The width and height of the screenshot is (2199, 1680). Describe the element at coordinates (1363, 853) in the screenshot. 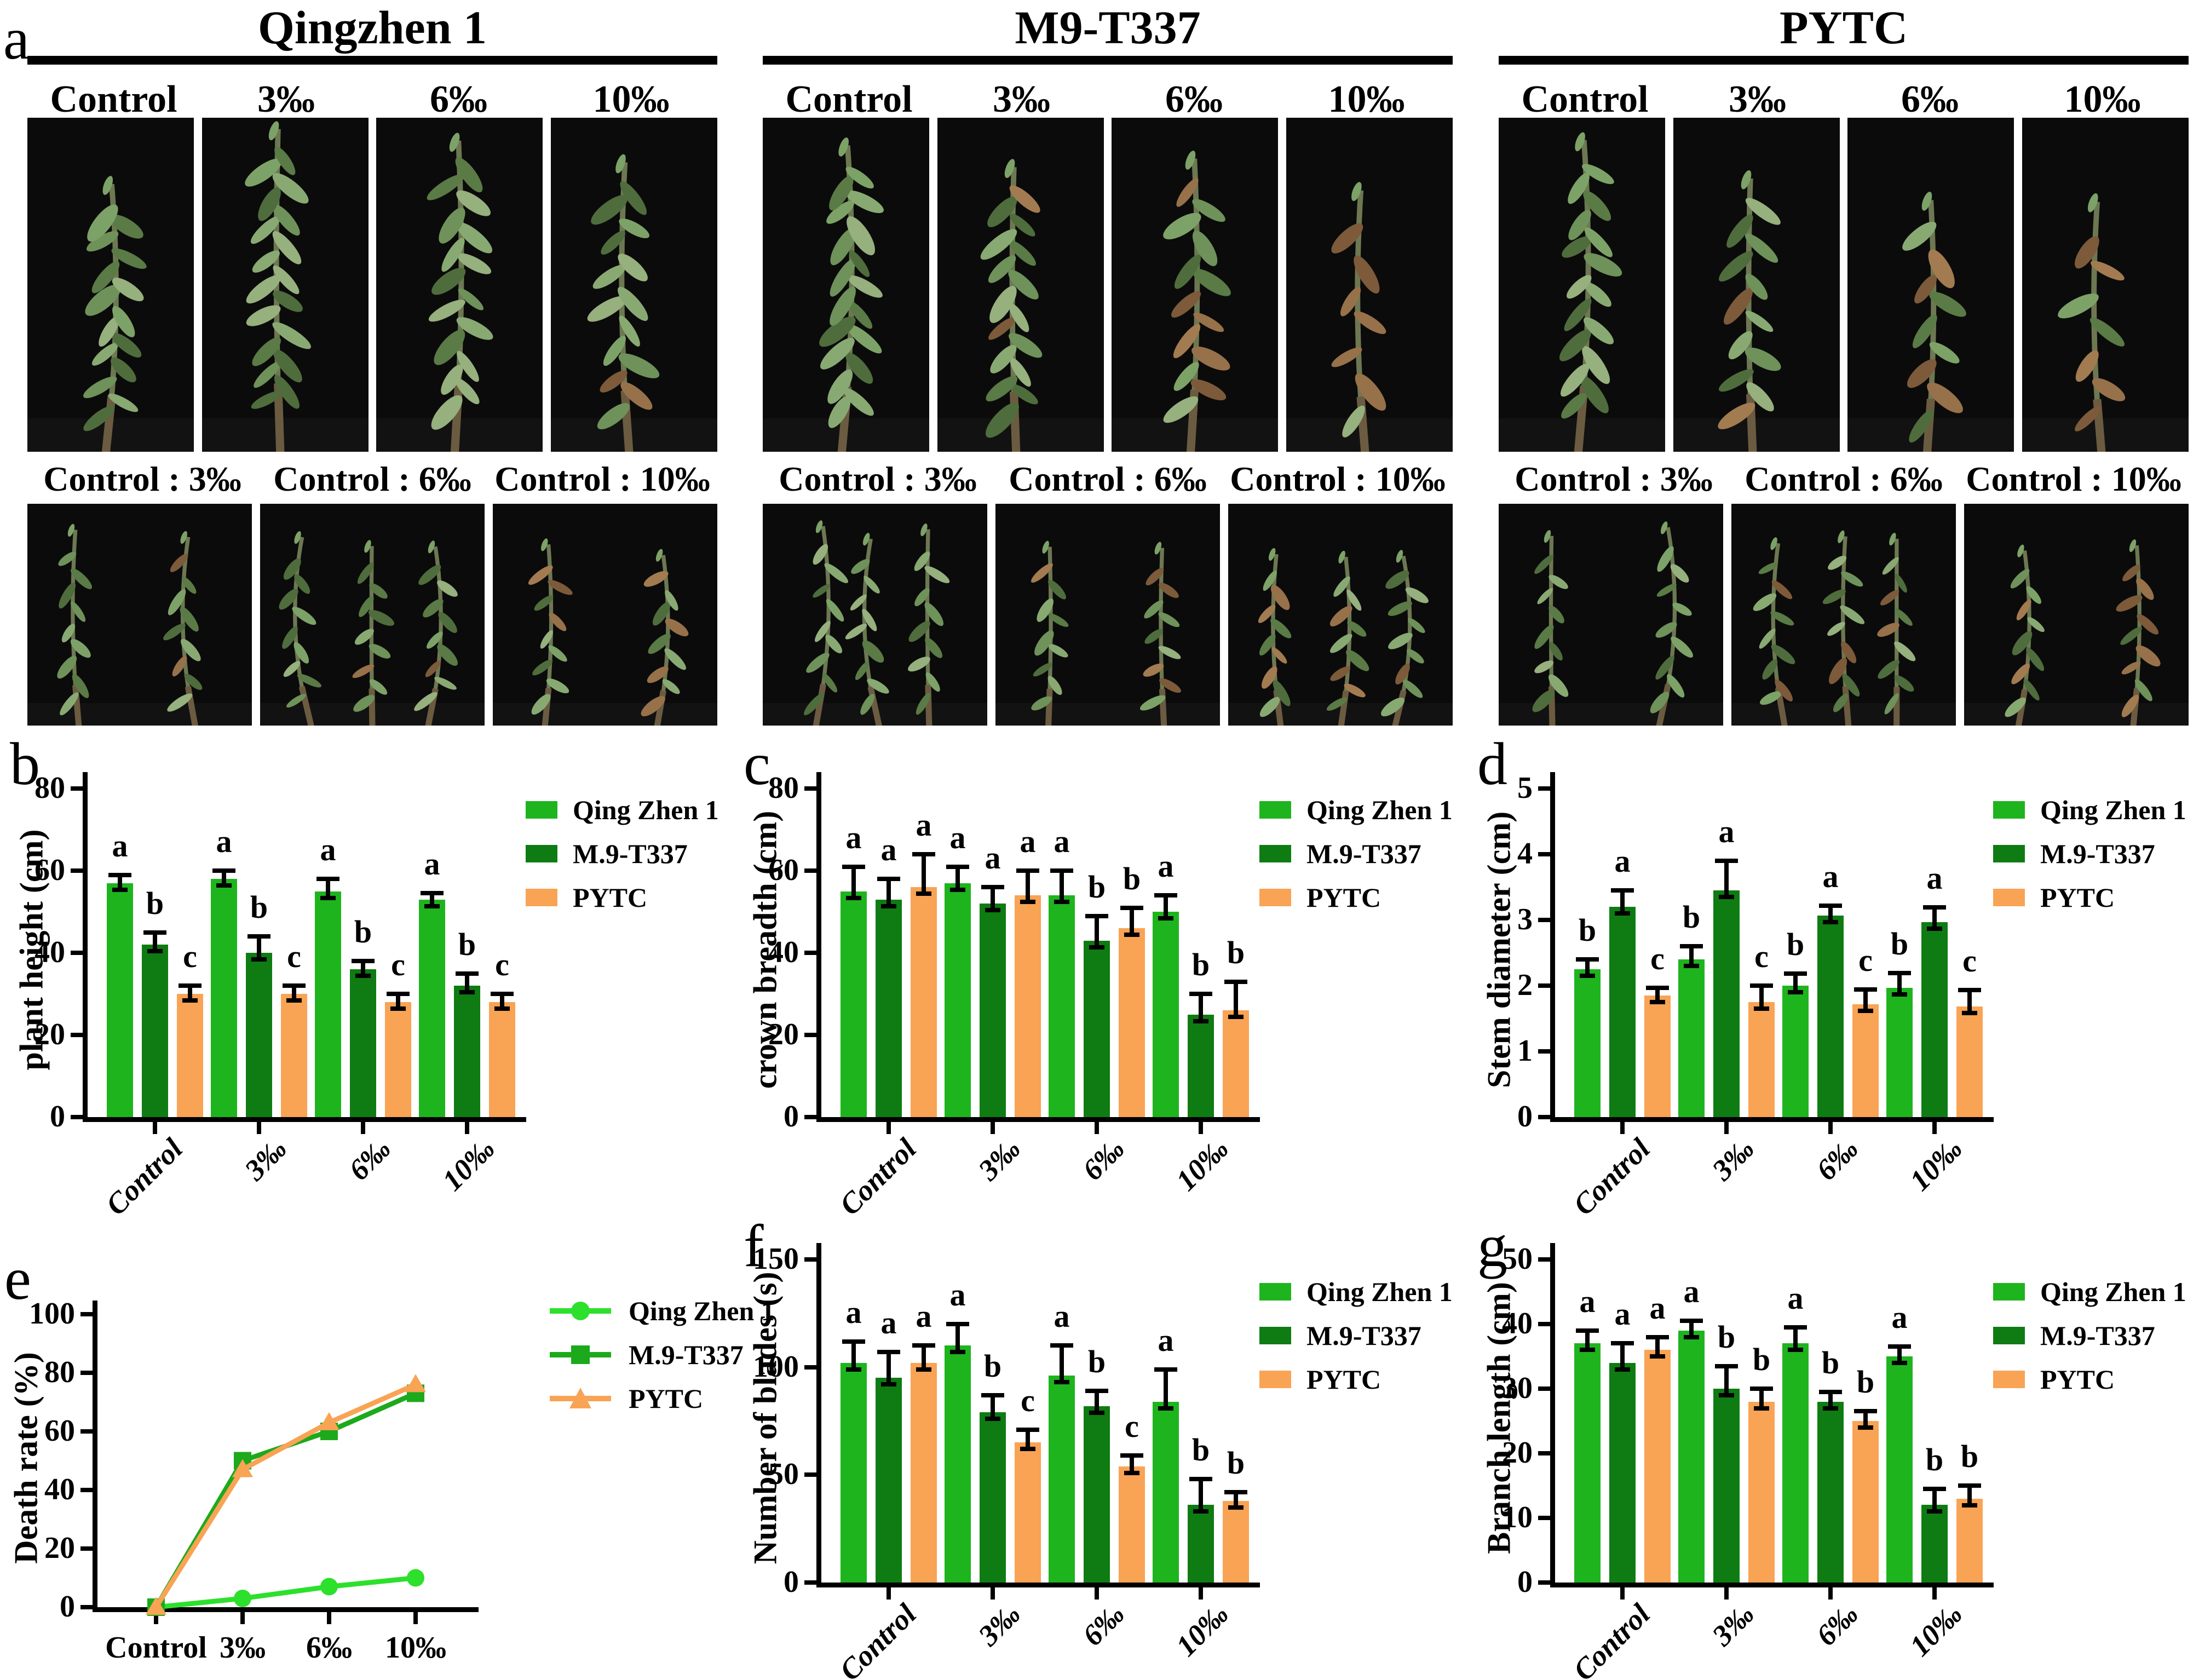

I see `legend-label: M.9-T337` at that location.